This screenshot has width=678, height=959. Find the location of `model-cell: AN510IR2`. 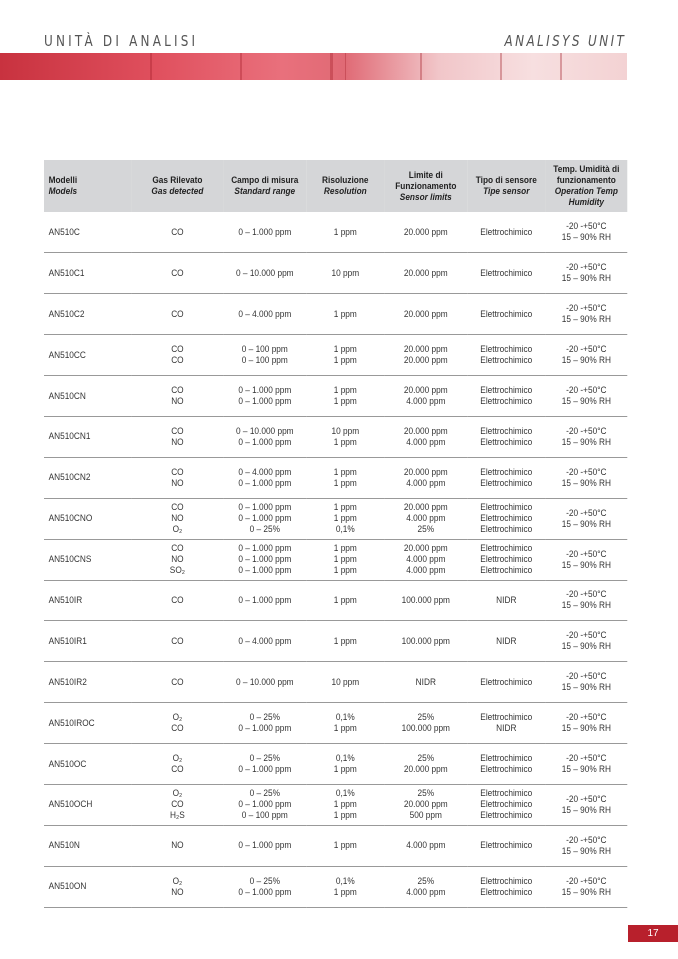

model-cell: AN510IR2 is located at coordinates (88, 682).